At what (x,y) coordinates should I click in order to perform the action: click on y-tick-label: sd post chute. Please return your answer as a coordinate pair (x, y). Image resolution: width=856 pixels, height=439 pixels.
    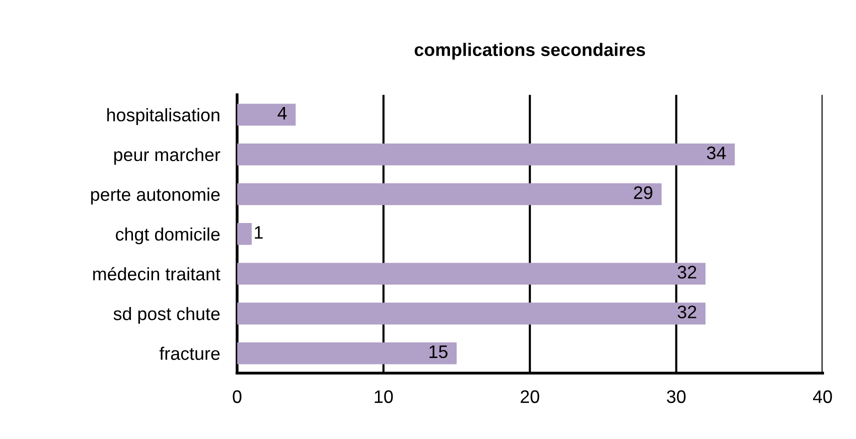
    Looking at the image, I should click on (167, 315).